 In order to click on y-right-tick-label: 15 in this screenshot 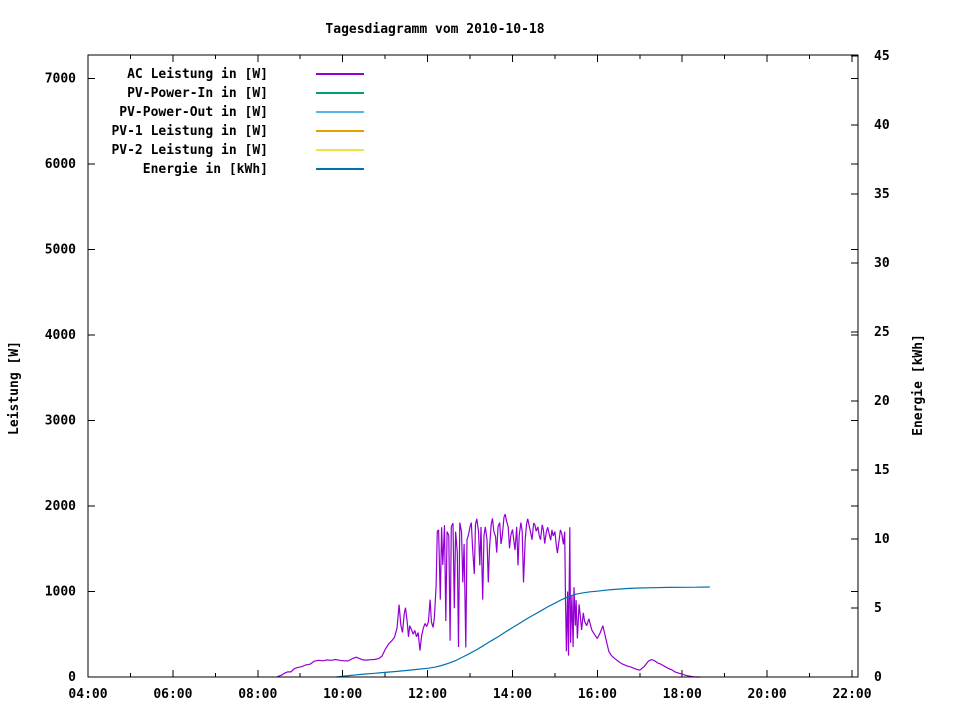, I will do `click(882, 470)`.